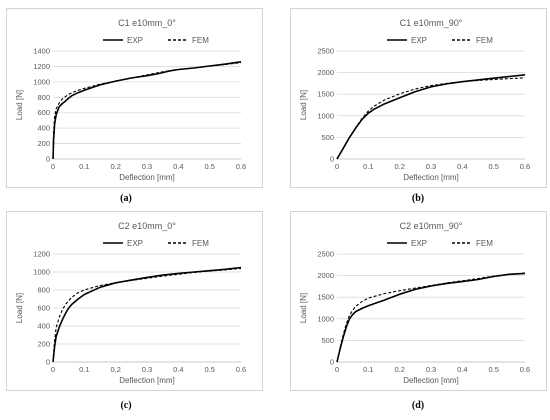 The height and width of the screenshot is (420, 550). What do you see at coordinates (126, 198) in the screenshot?
I see `caption-a: (a)` at bounding box center [126, 198].